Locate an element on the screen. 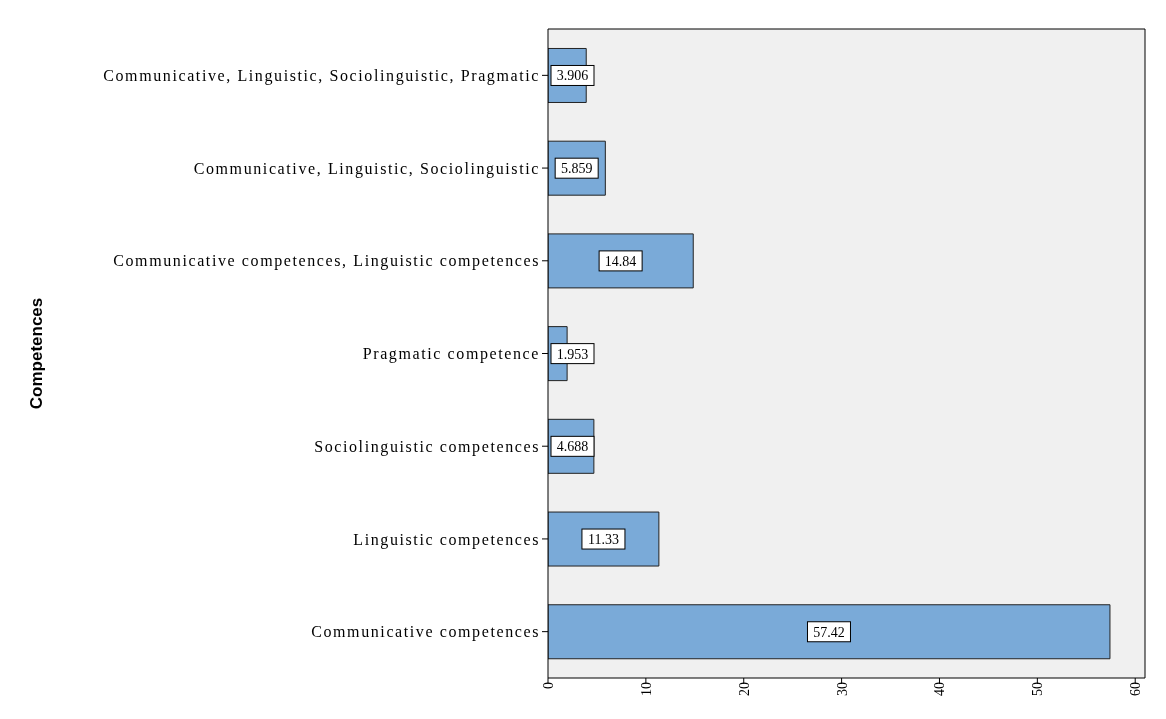 This screenshot has height=719, width=1166. x-tick-label: 10 is located at coordinates (646, 689).